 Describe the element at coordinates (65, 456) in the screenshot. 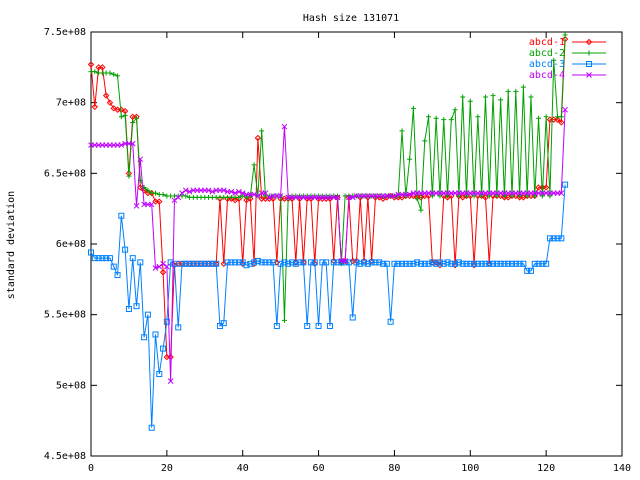

I see `y-tick-label: 4.5e+08` at that location.